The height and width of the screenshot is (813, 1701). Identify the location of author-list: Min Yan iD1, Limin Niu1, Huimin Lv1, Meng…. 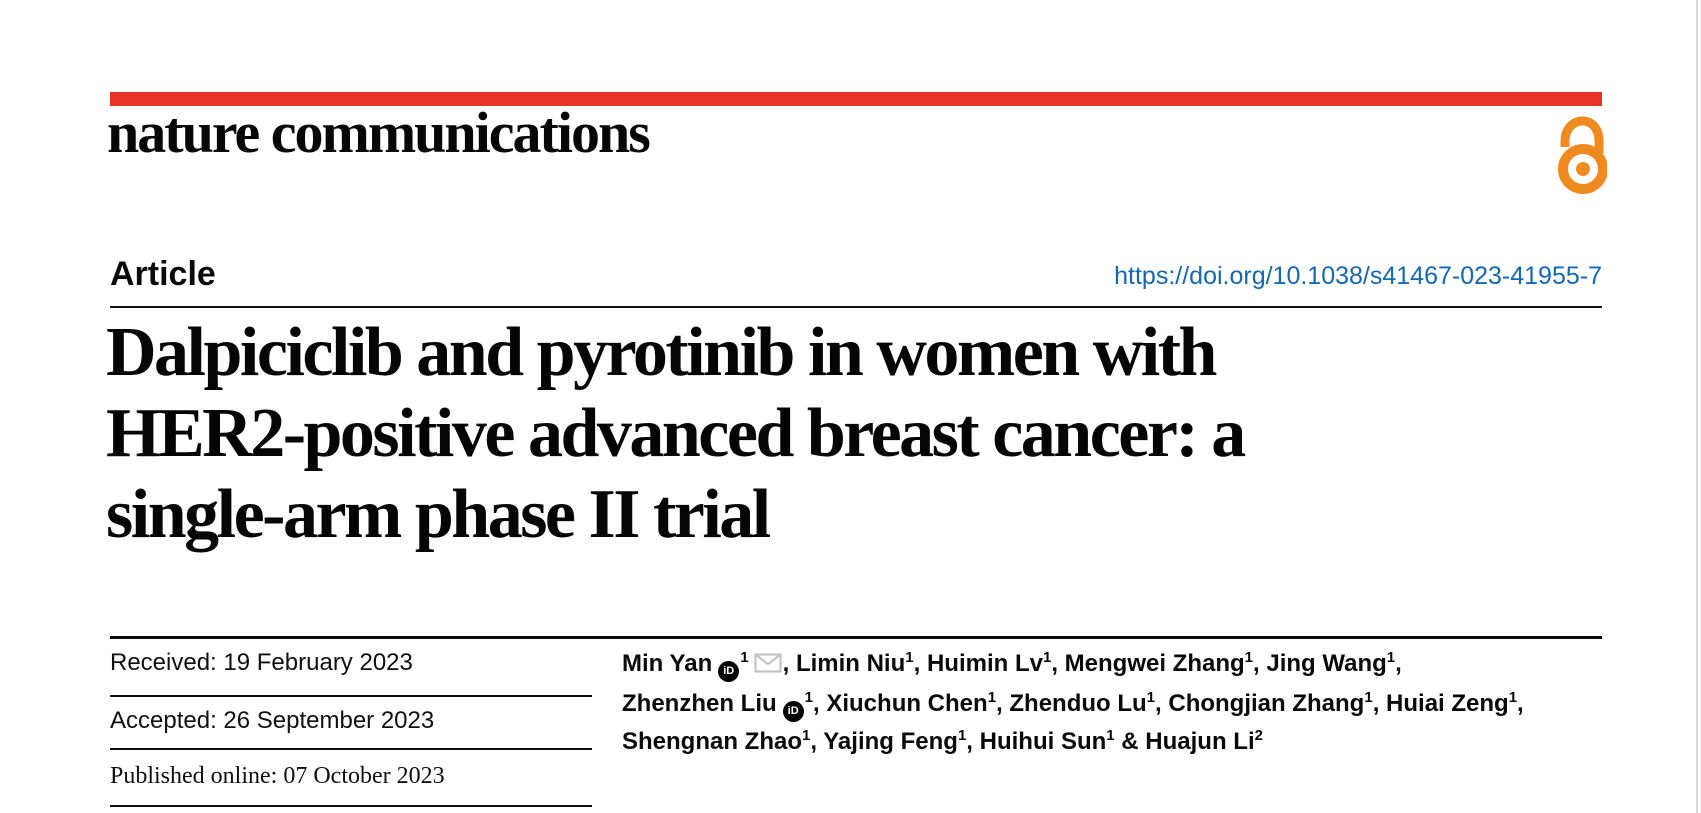
(1073, 702).